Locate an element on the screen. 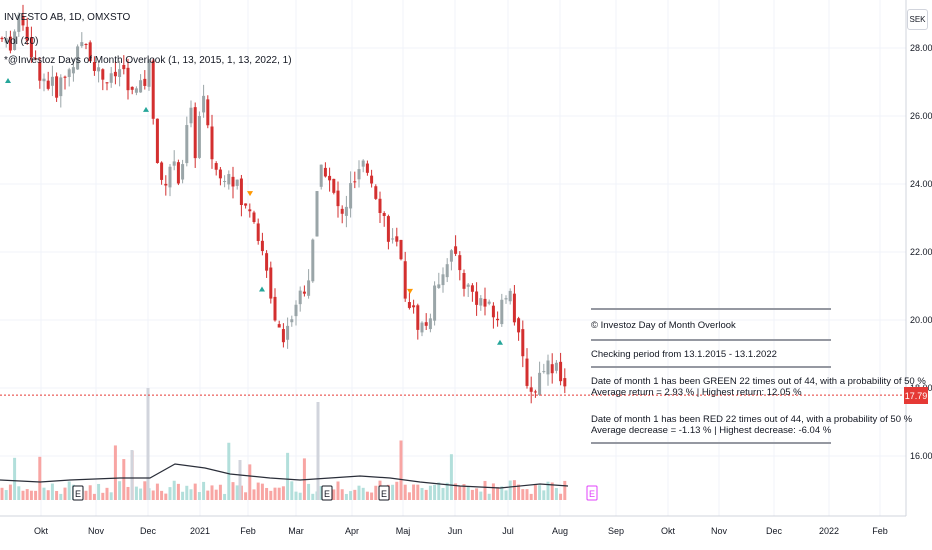 This screenshot has width=932, height=550. earnings-marker-label: E is located at coordinates (592, 494).